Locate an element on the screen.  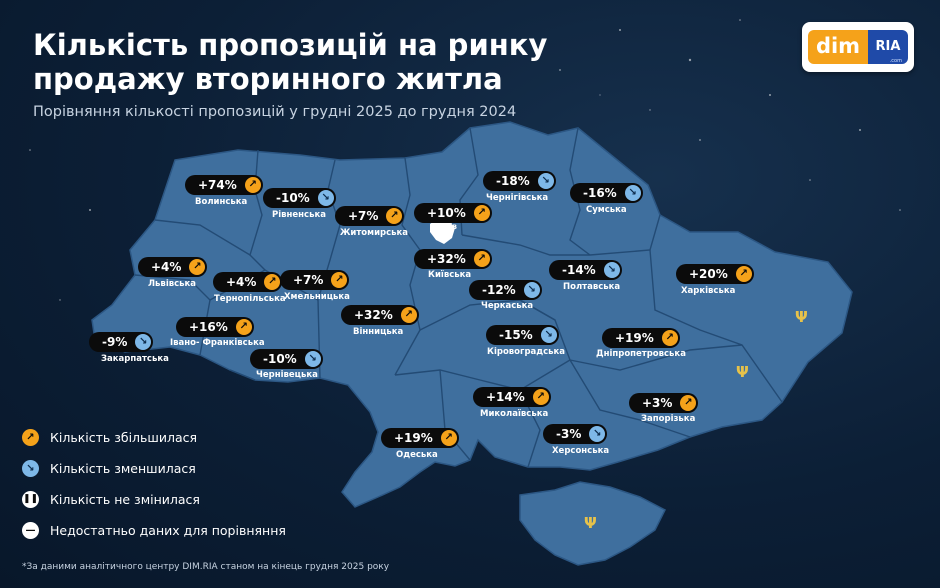
region-name-ivano-frankivska: Івано- Франківська is located at coordinates (217, 343).